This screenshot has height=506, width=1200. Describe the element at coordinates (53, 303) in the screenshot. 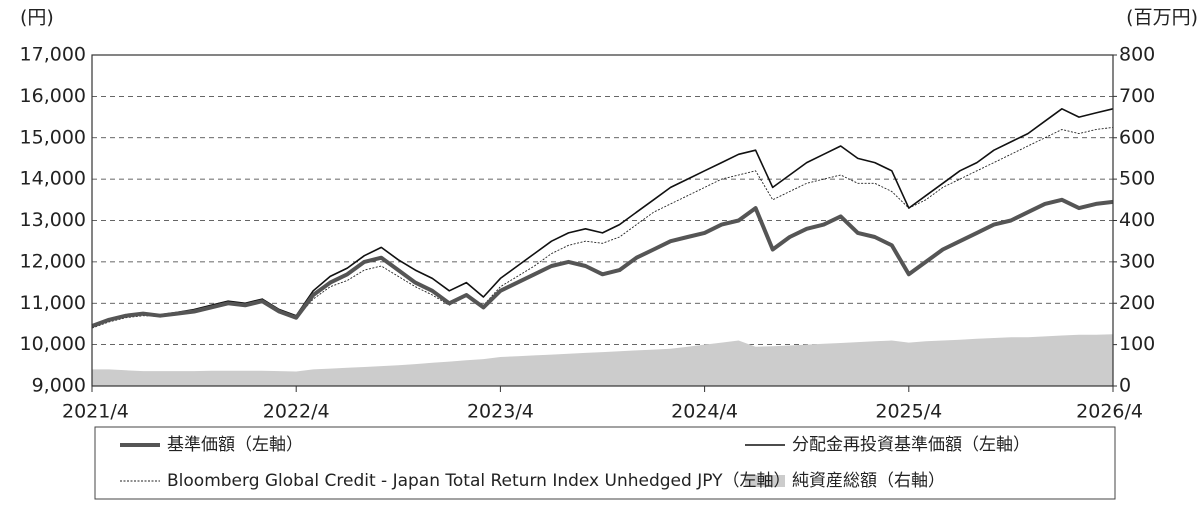

I see `y-tick-label: 11,000` at that location.